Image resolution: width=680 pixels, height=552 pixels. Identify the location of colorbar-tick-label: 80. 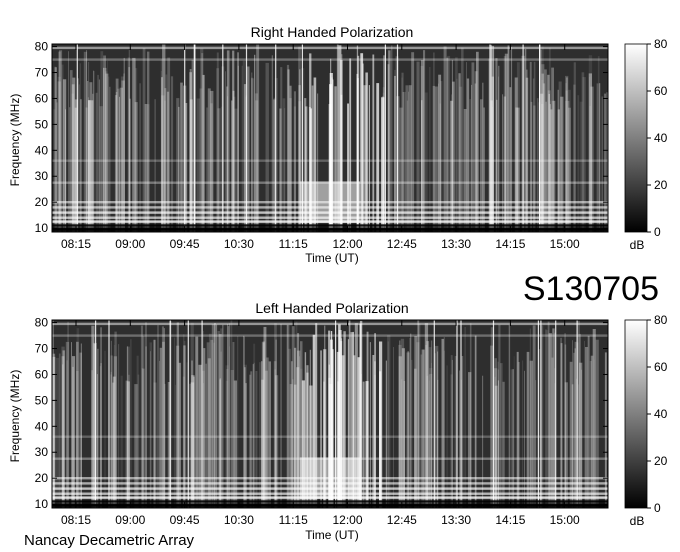
(661, 320).